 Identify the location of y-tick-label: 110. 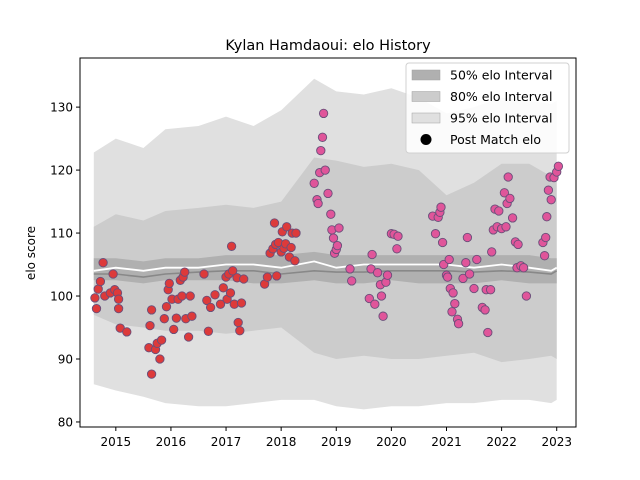
(61, 234).